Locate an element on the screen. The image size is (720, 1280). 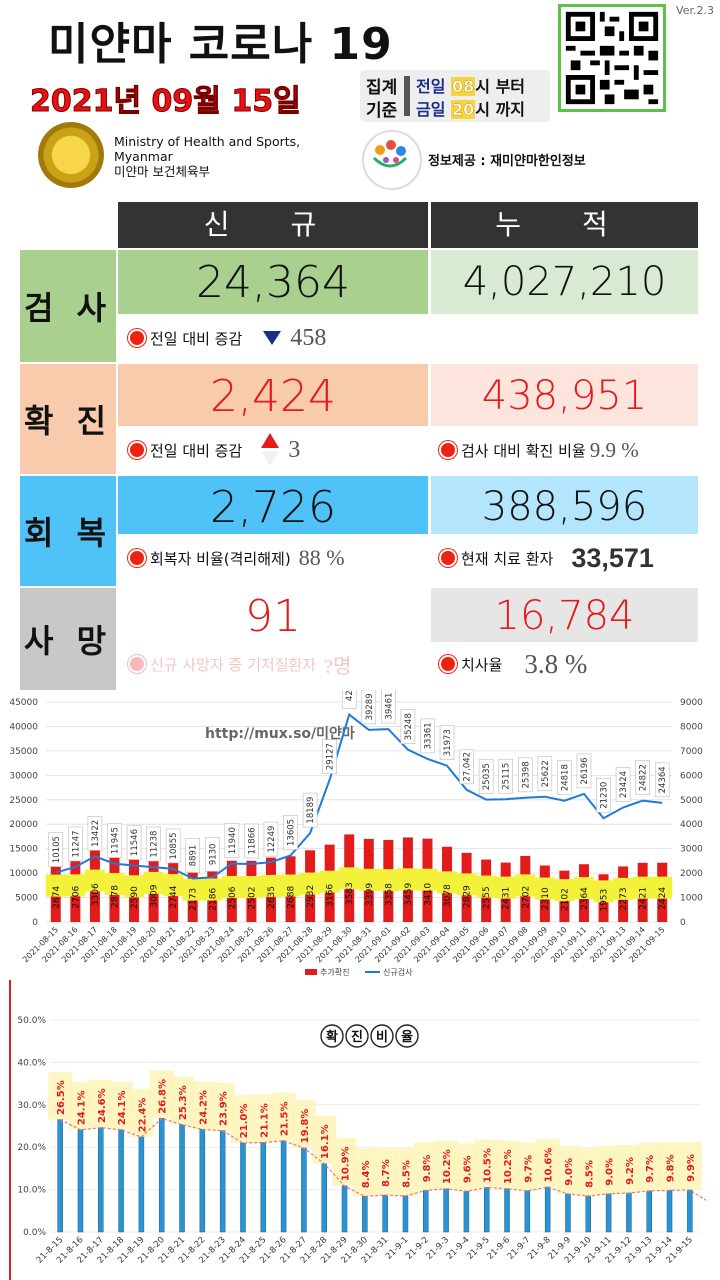
y-right-tick-label: 6000 is located at coordinates (691, 776).